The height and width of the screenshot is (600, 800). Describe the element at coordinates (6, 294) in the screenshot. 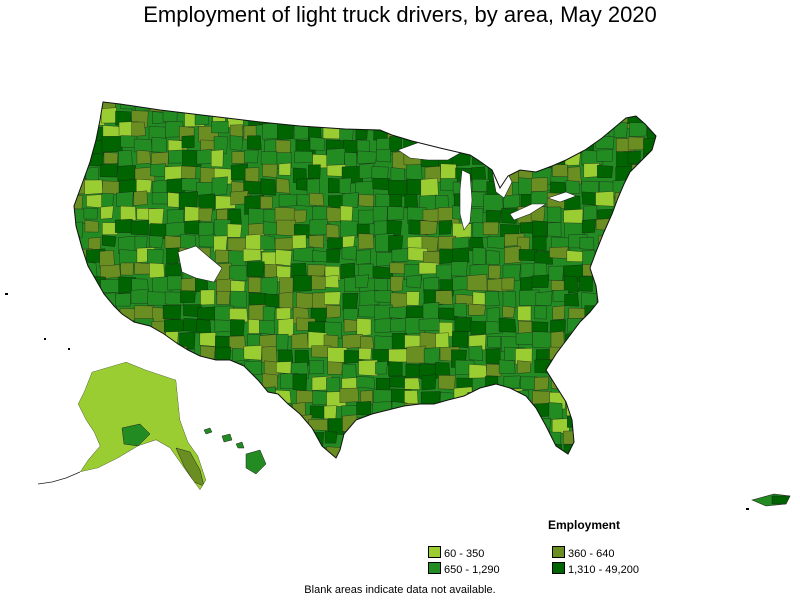

I see `map-speck` at that location.